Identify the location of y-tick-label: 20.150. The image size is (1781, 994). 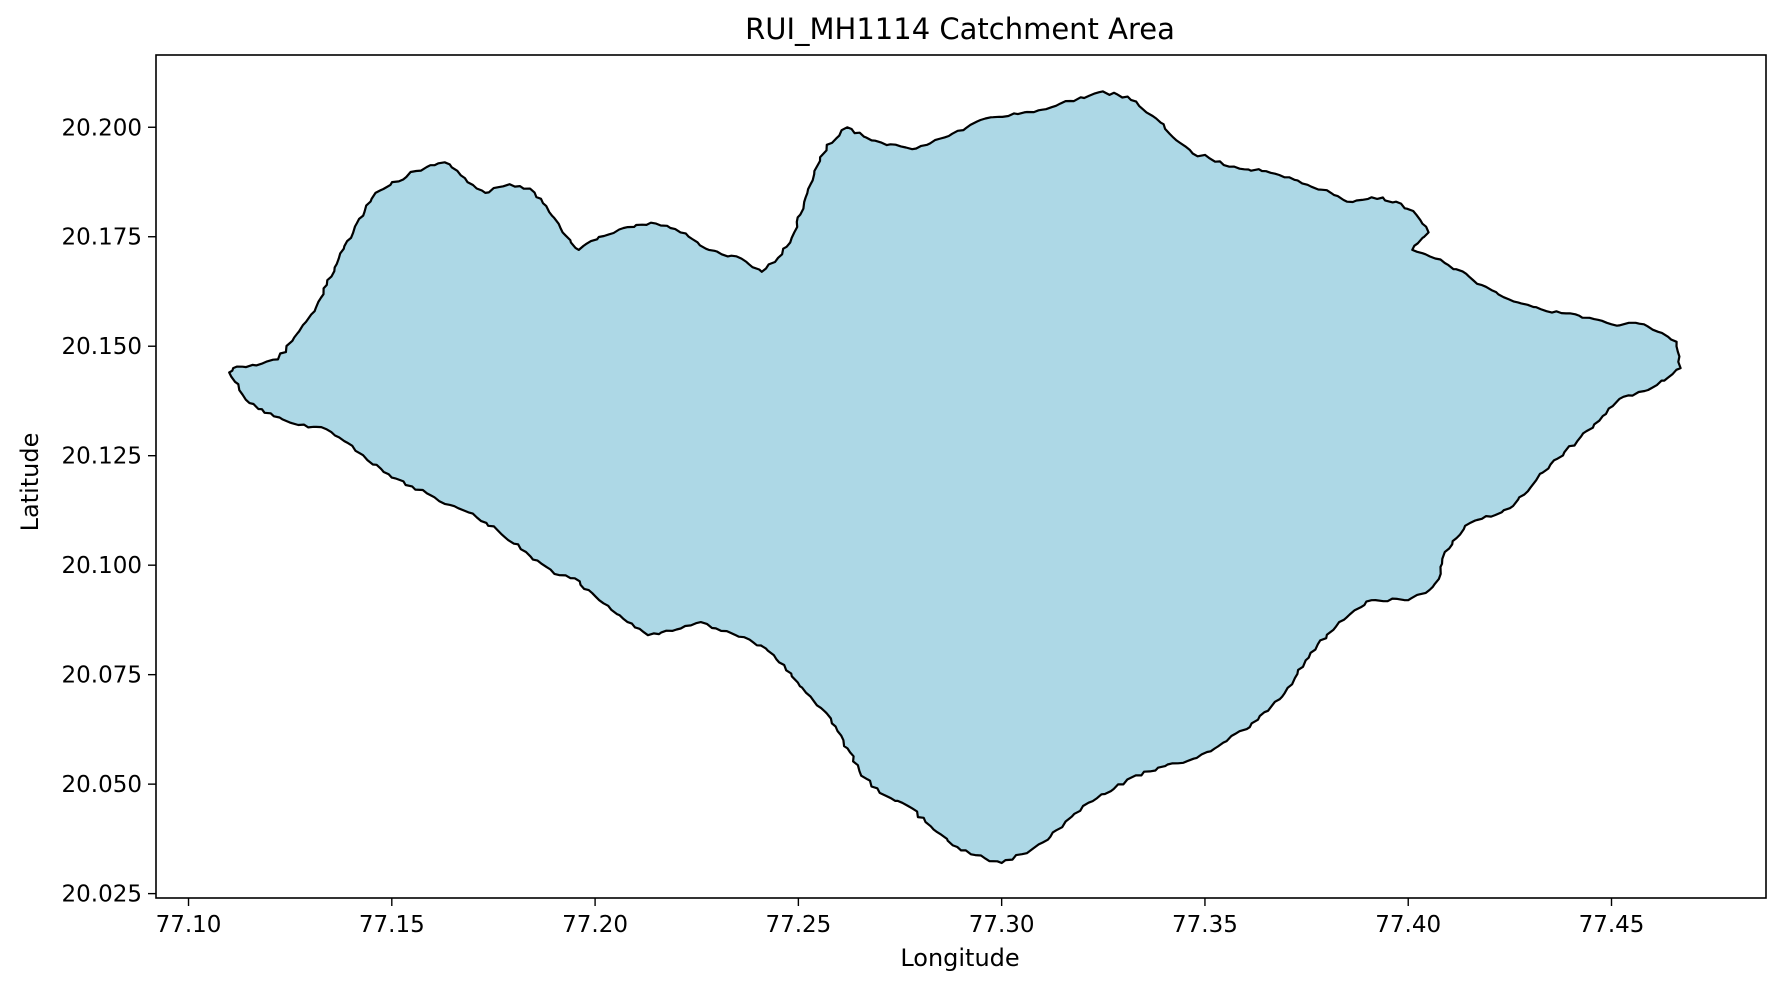
(102, 347).